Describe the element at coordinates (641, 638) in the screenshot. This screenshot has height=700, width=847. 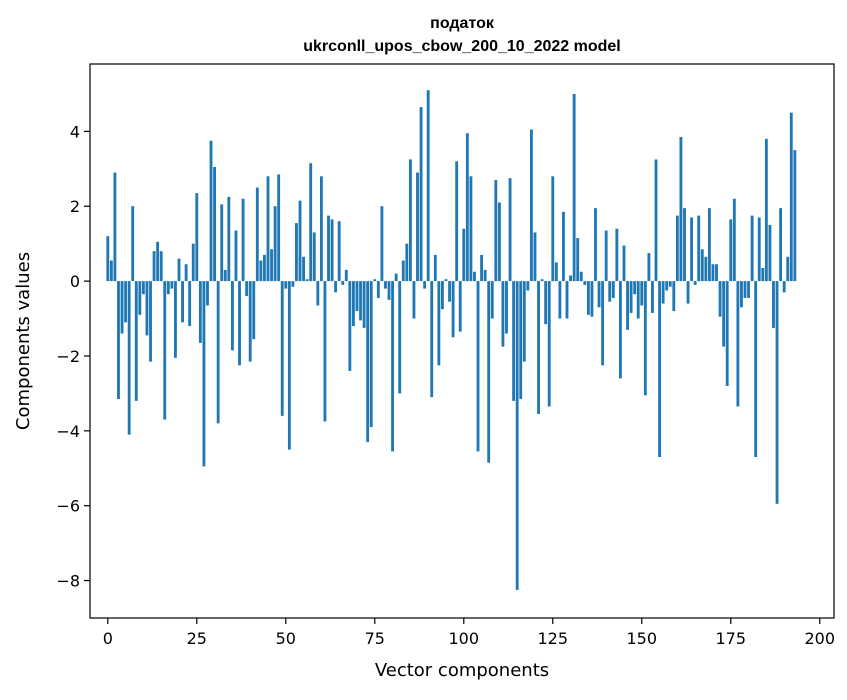
I see `x-tick-label: 150` at that location.